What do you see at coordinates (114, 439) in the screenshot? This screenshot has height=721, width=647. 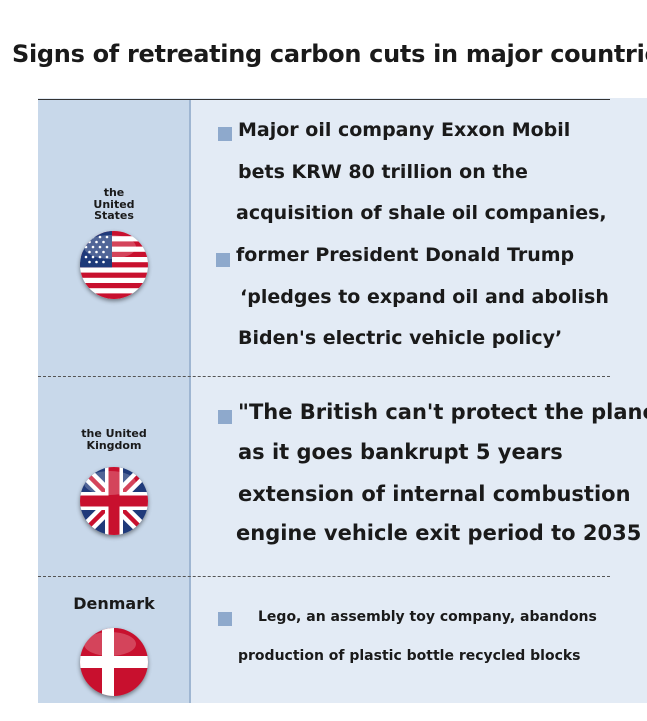 I see `country-label-uk: the United Kingdom` at bounding box center [114, 439].